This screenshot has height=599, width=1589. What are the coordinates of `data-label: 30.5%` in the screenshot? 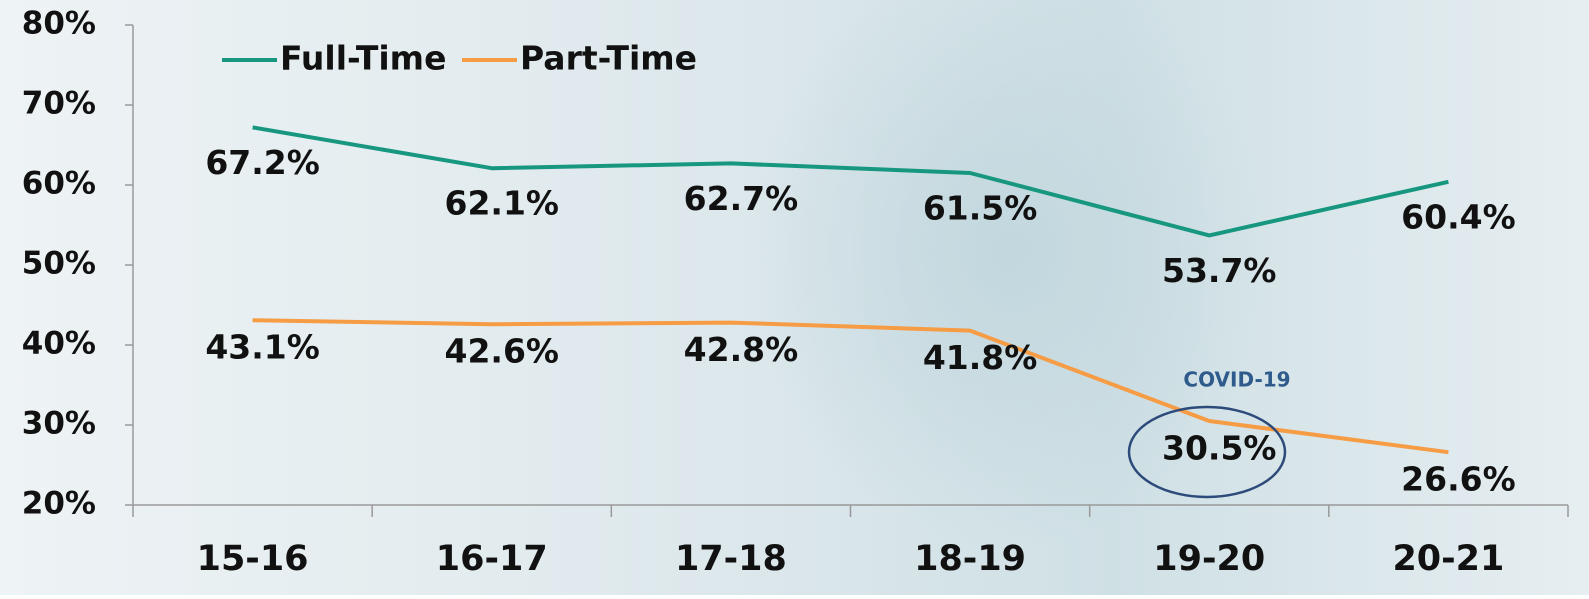 It's located at (1219, 448).